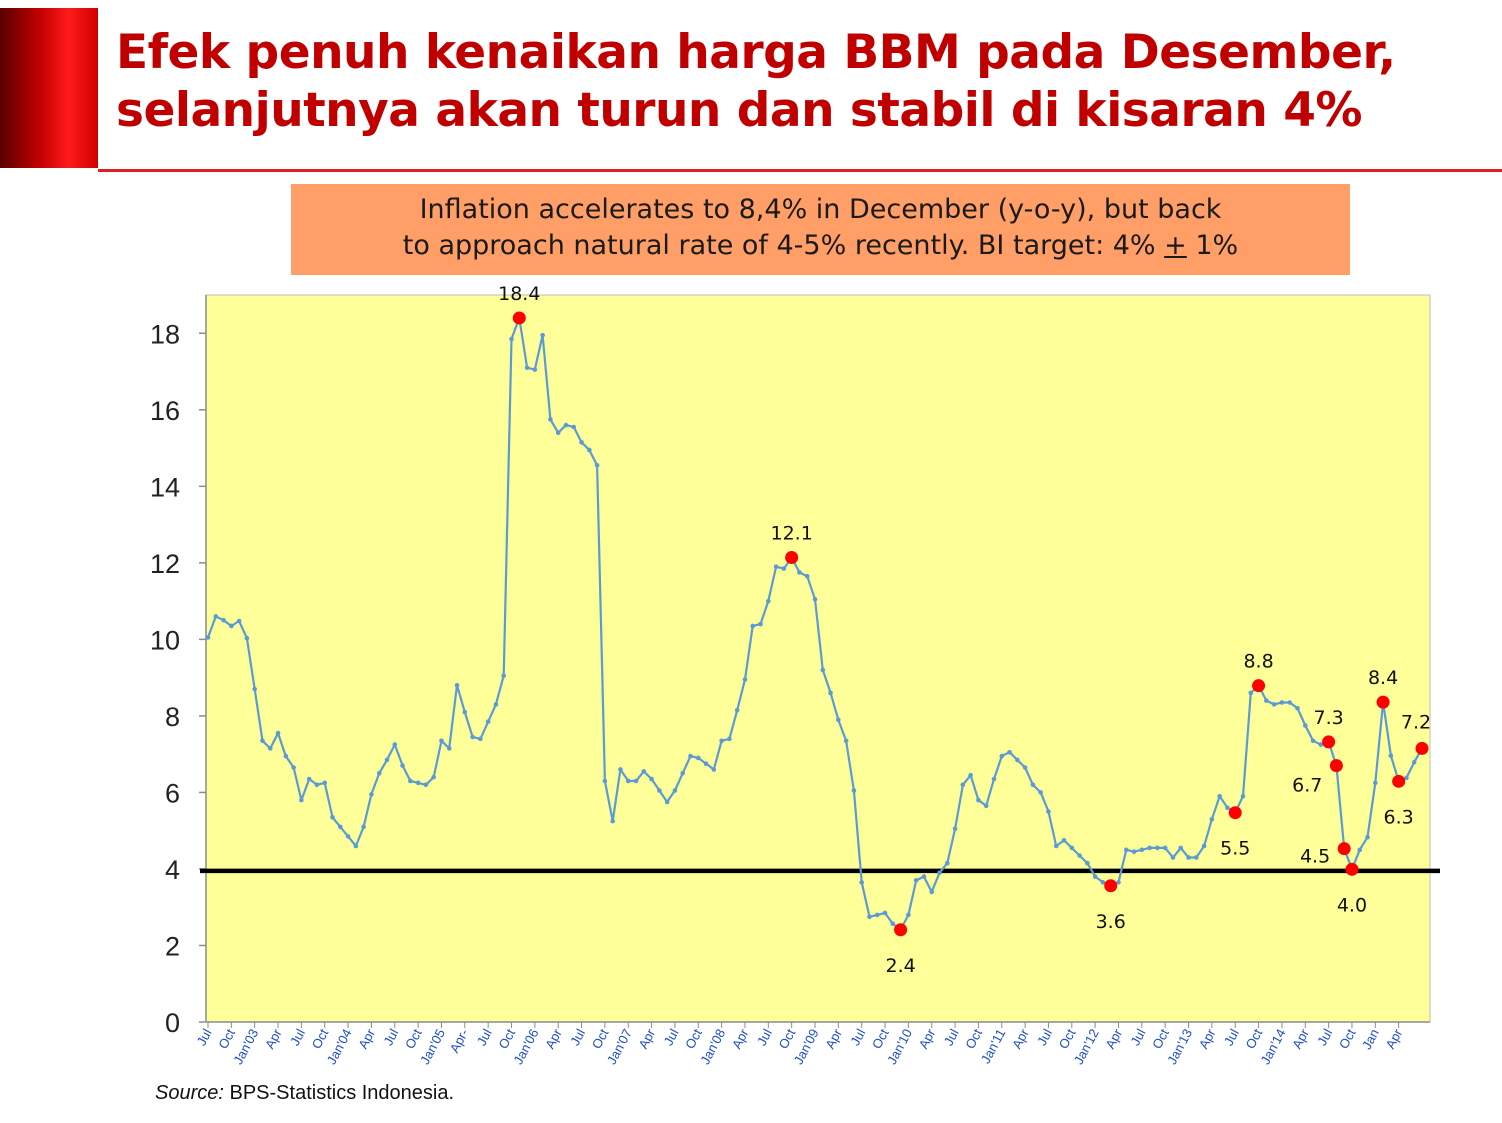  I want to click on highlight-label: 7.2, so click(1416, 722).